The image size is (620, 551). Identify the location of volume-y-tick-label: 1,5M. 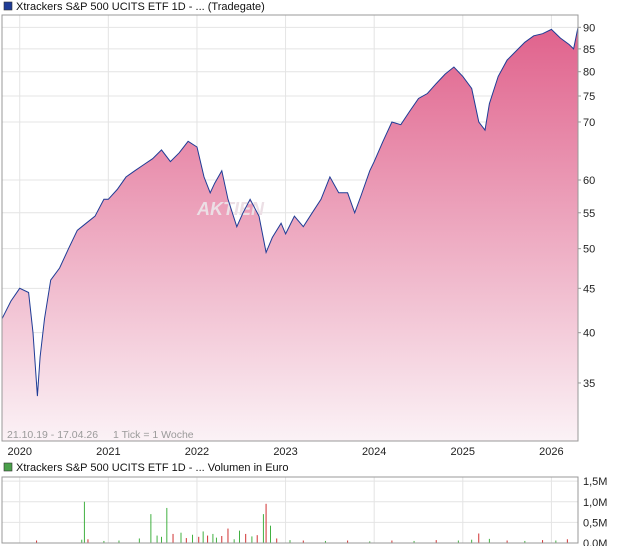
(595, 482).